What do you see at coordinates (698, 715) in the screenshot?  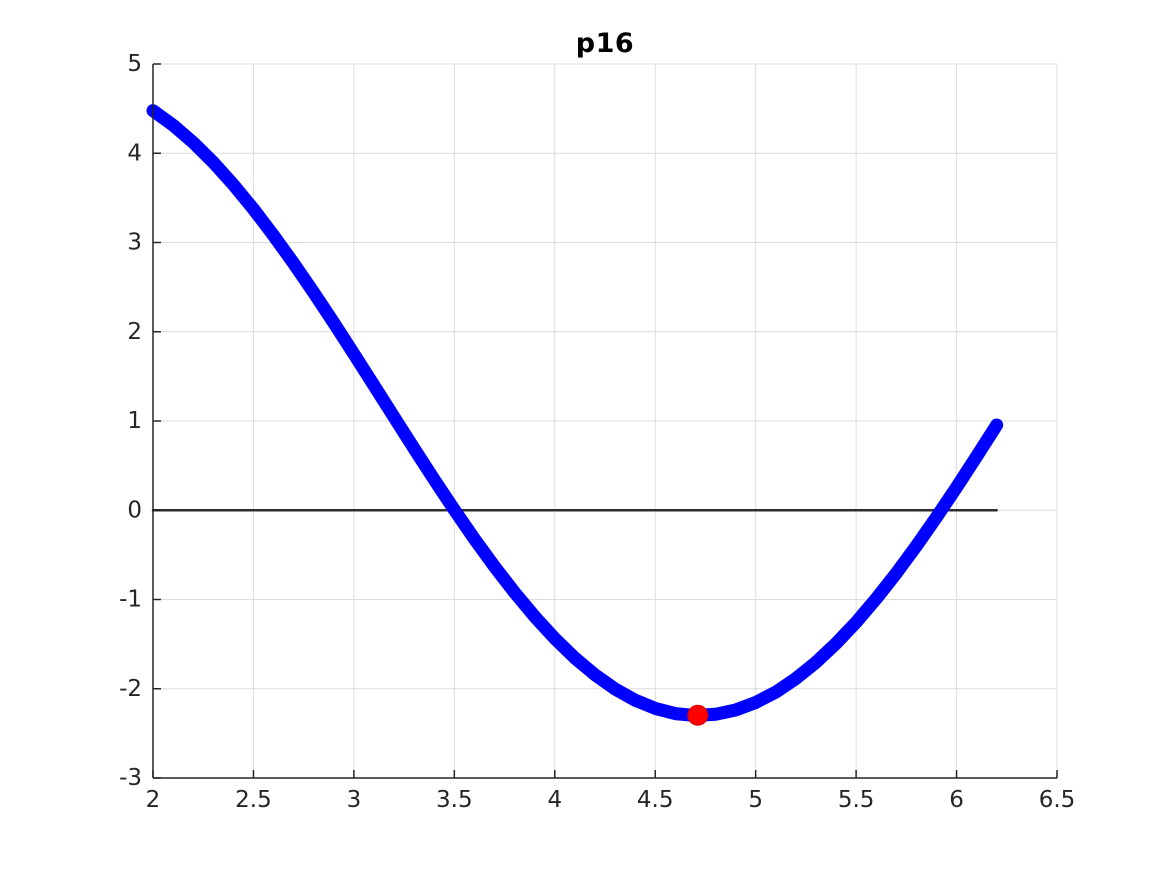 I see `minimum-marker` at bounding box center [698, 715].